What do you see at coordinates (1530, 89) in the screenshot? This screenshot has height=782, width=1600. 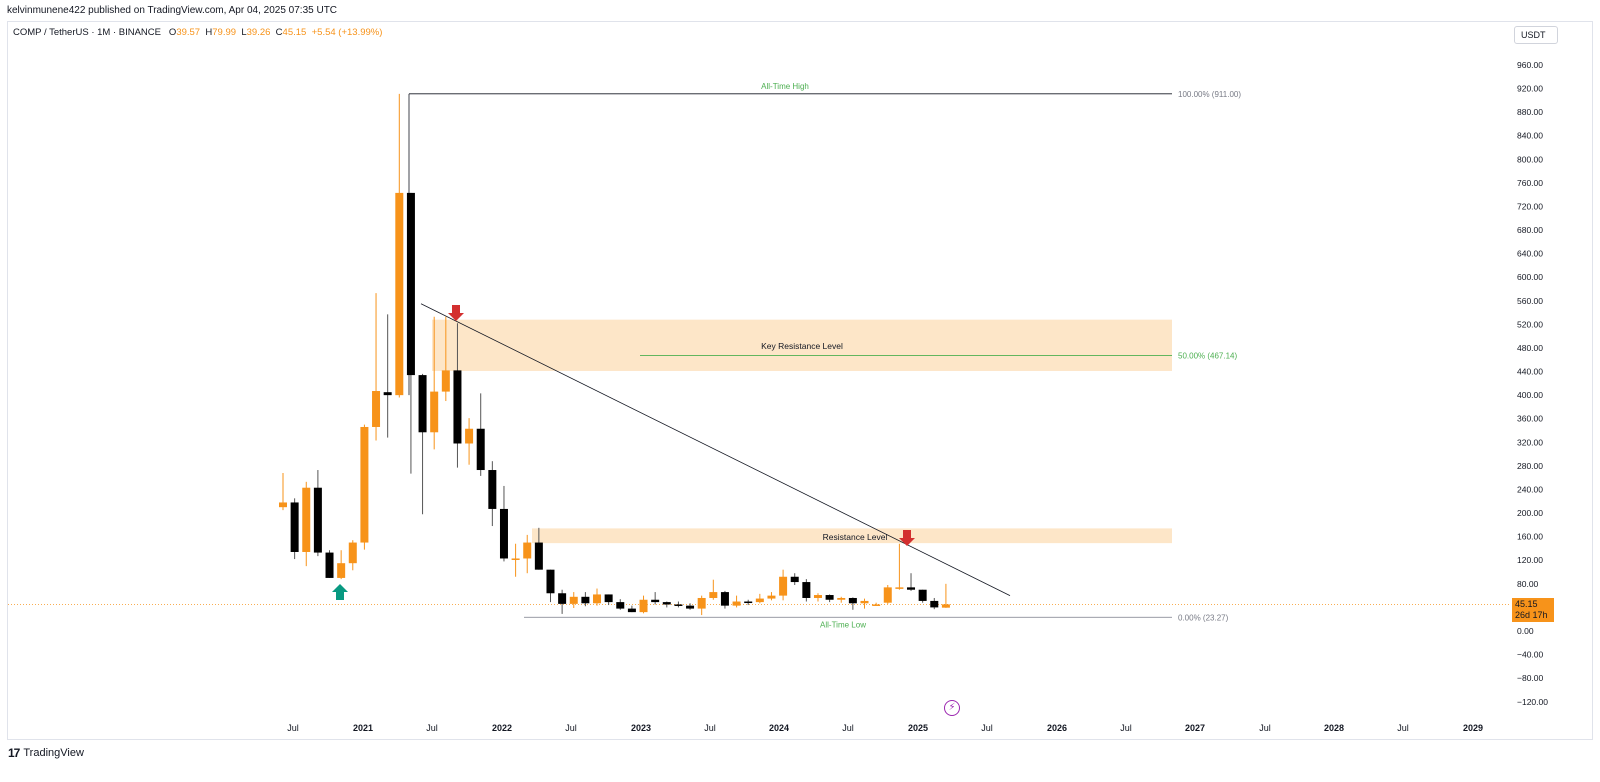 I see `price-tick-label: 920.00` at bounding box center [1530, 89].